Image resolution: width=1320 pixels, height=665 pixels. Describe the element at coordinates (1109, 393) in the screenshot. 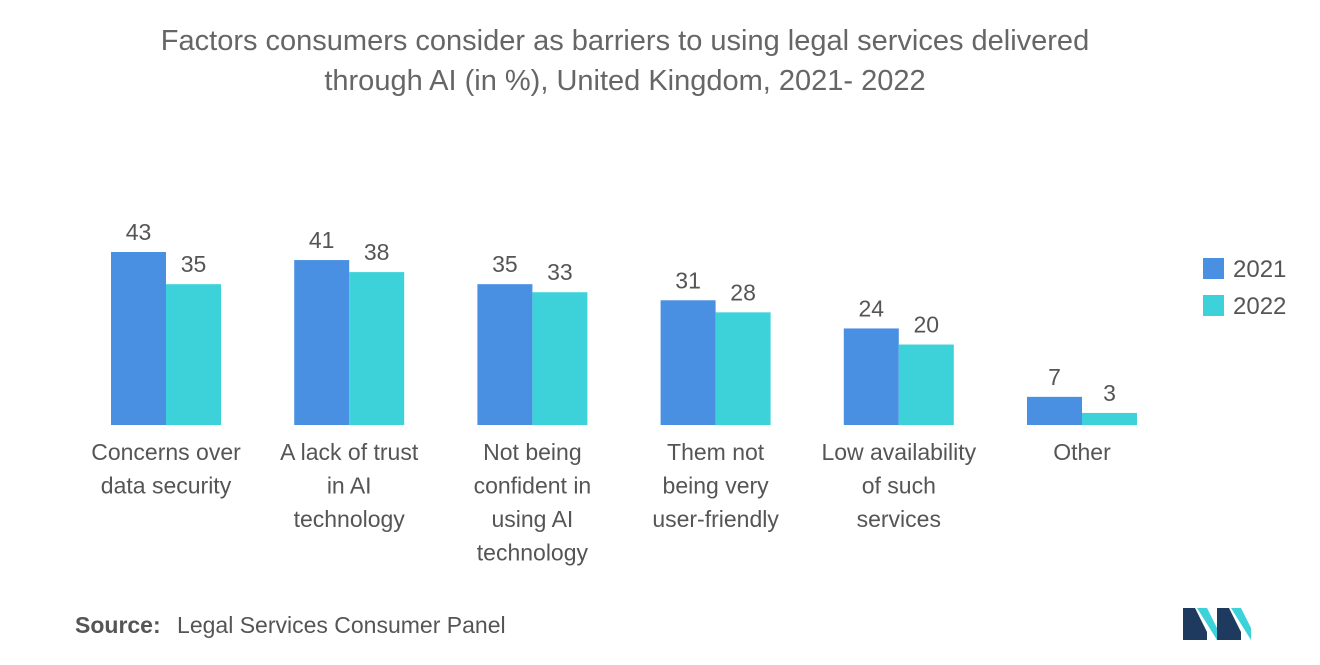

I see `data-label-2022-5: 3` at that location.